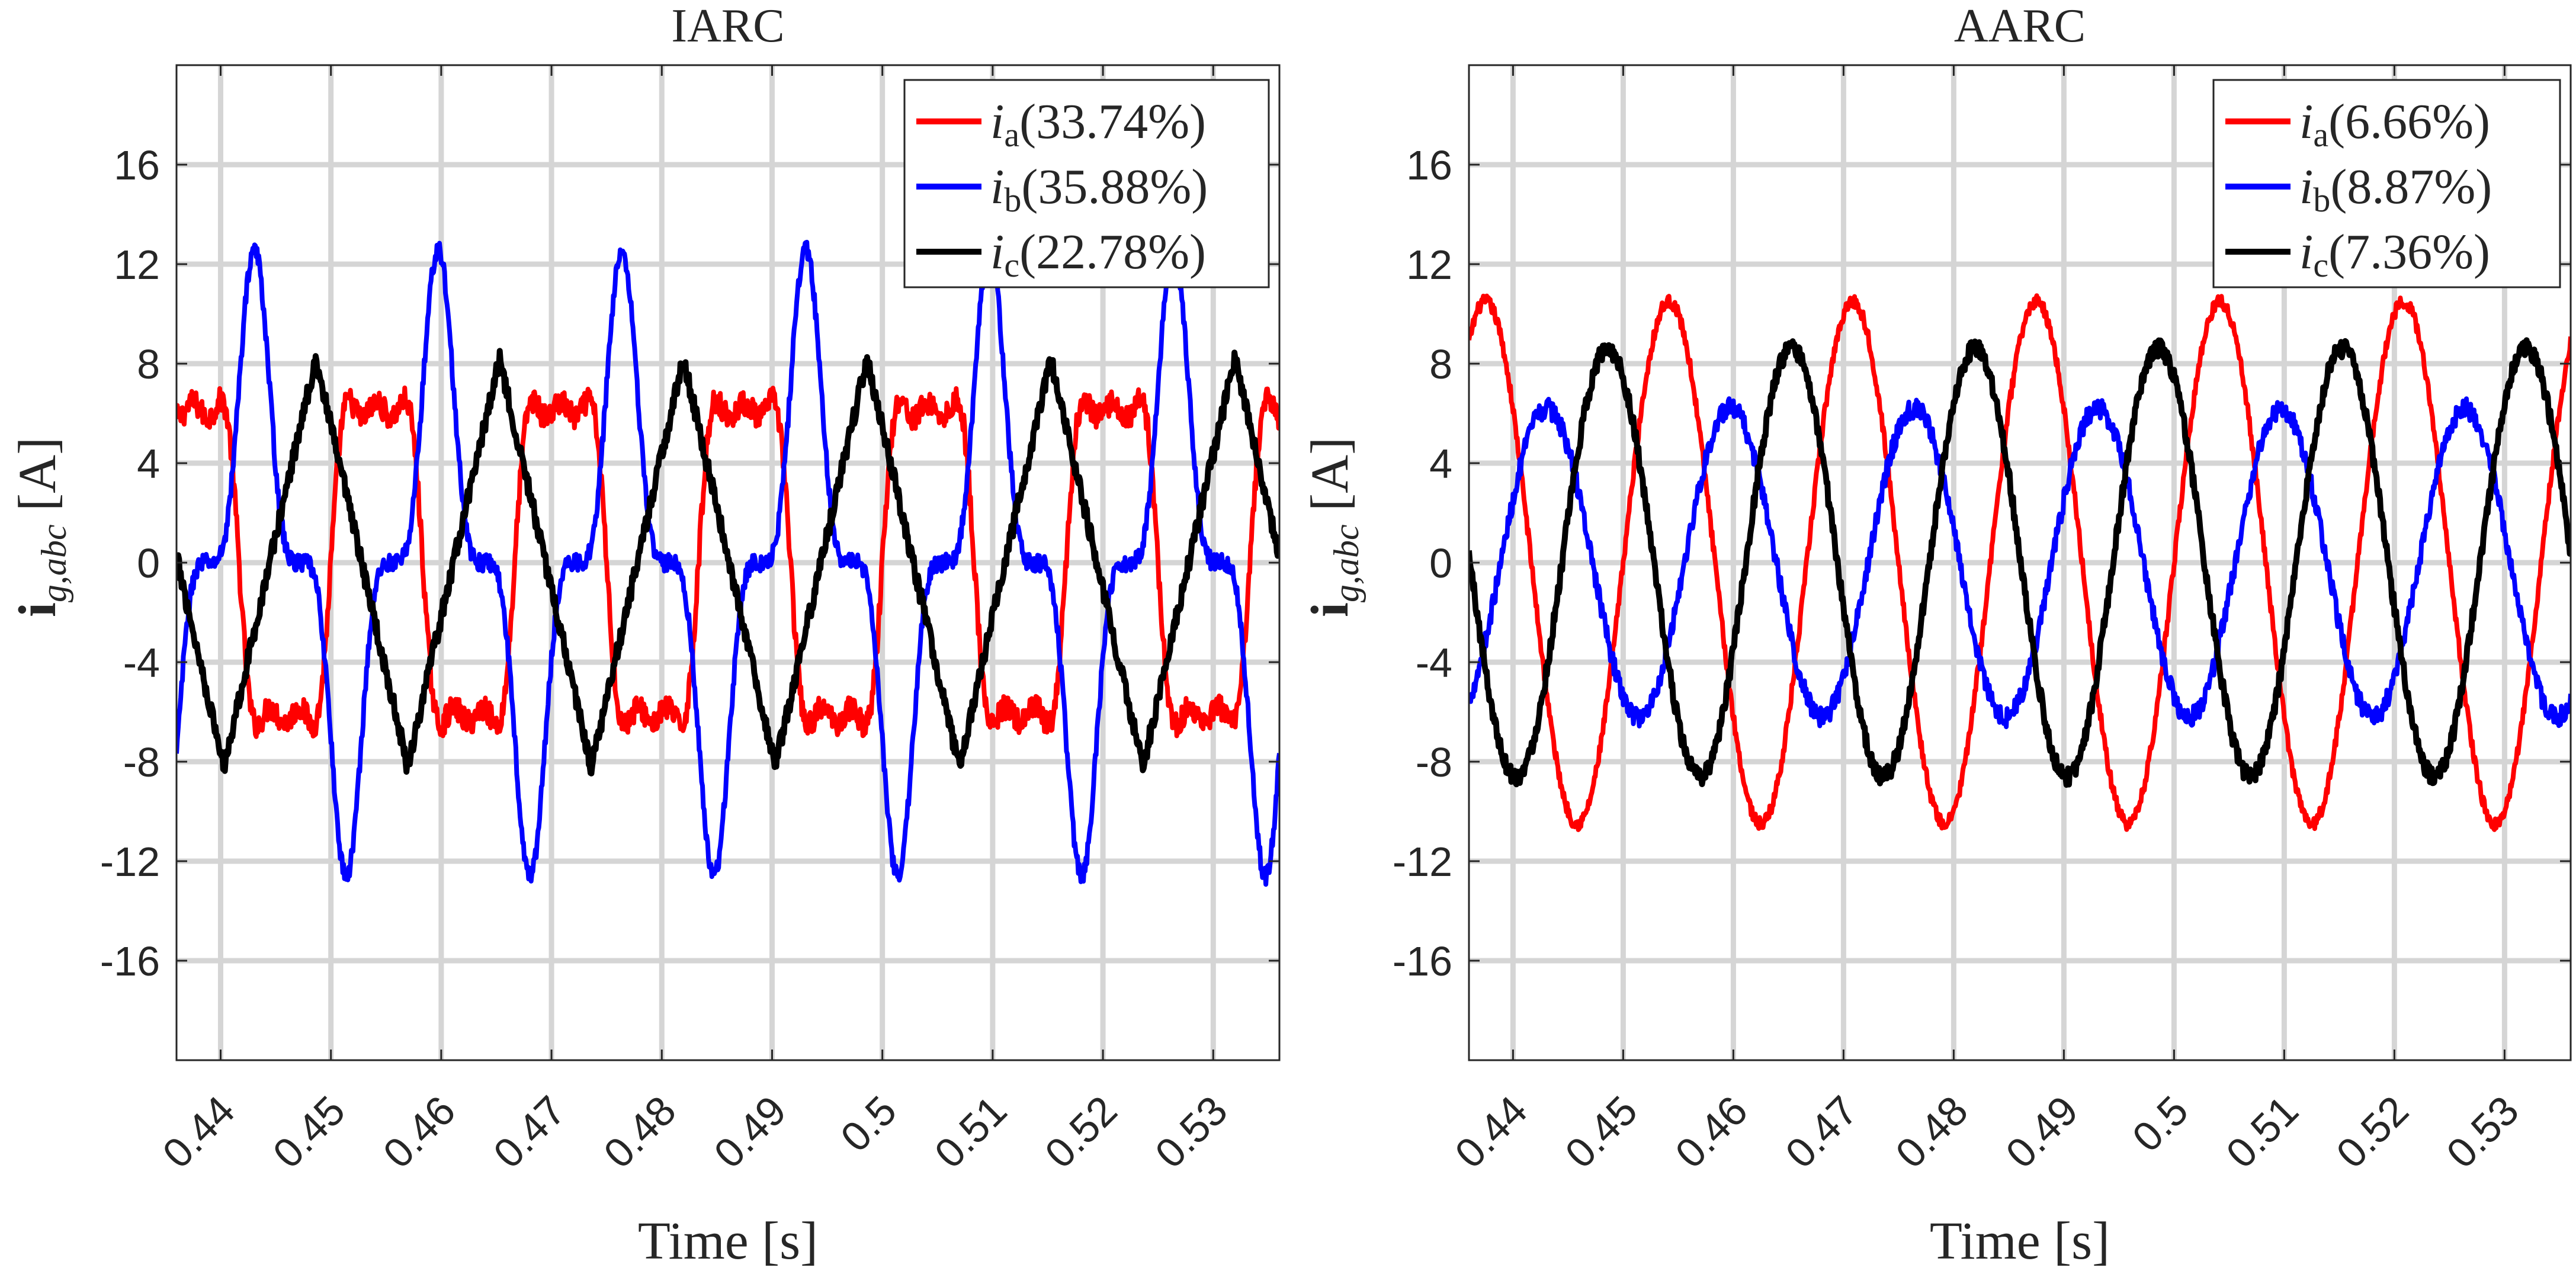 This screenshot has height=1274, width=2576. What do you see at coordinates (1099, 189) in the screenshot?
I see `legend-label-b: ib(35.88%)` at bounding box center [1099, 189].